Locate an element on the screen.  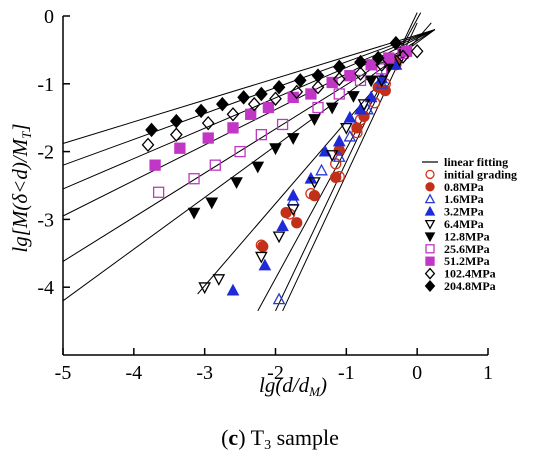
x-tick-label: 1 is located at coordinates (488, 373).